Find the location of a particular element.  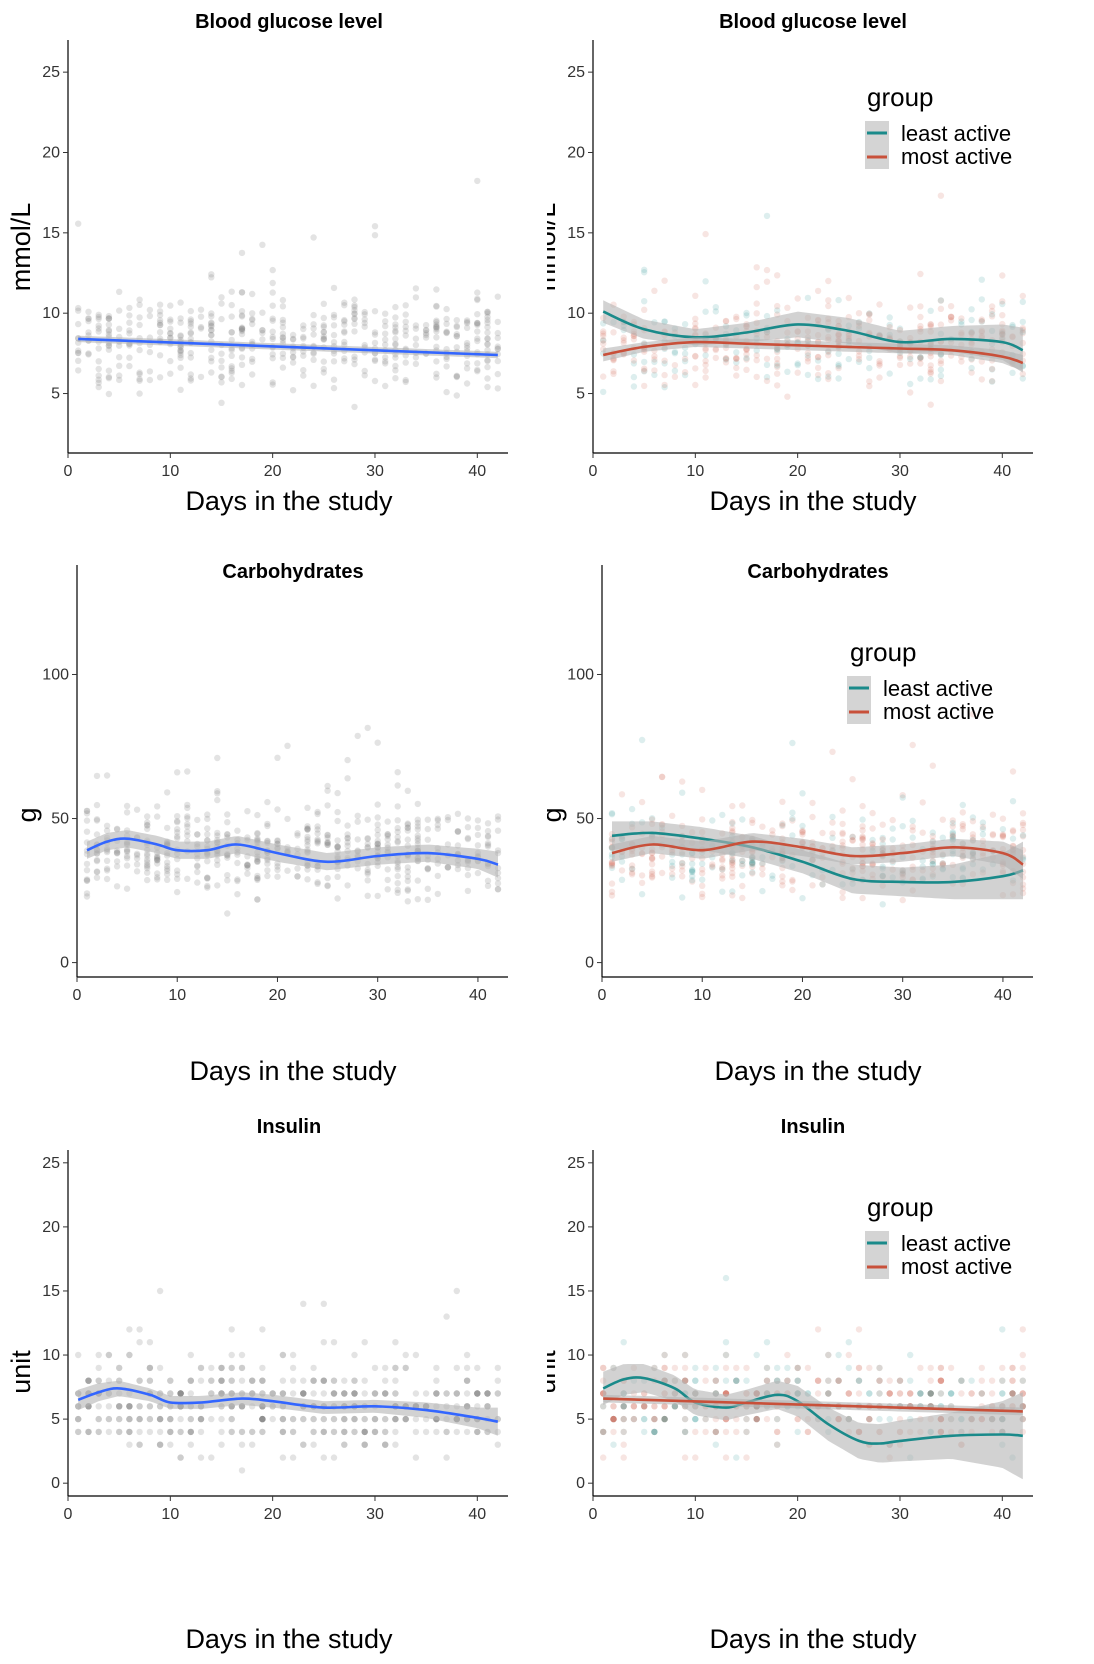

y-tick-label: 10 is located at coordinates (576, 1355).